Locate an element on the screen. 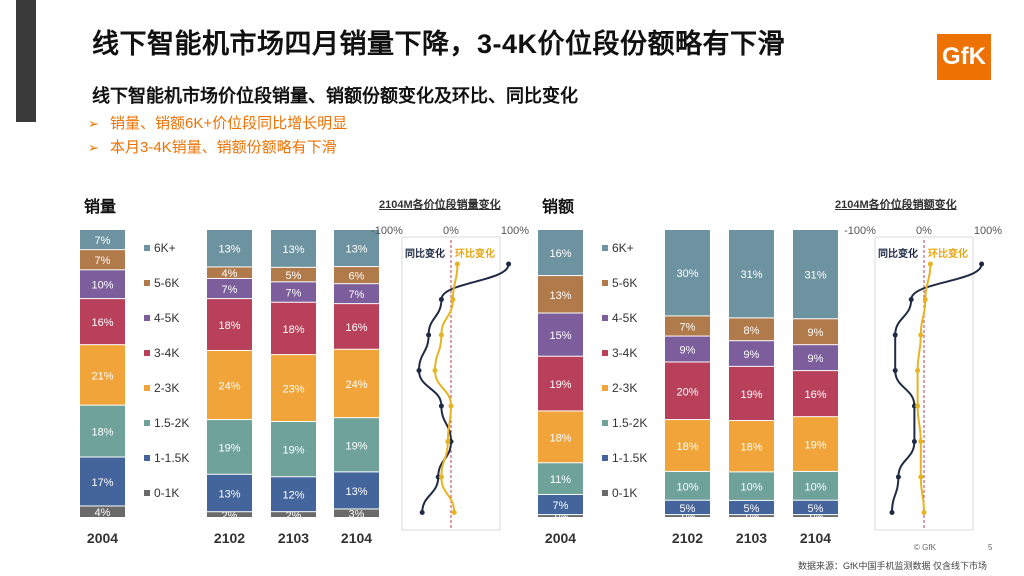 This screenshot has width=1024, height=576. axis-tick-label: 0% is located at coordinates (451, 231).